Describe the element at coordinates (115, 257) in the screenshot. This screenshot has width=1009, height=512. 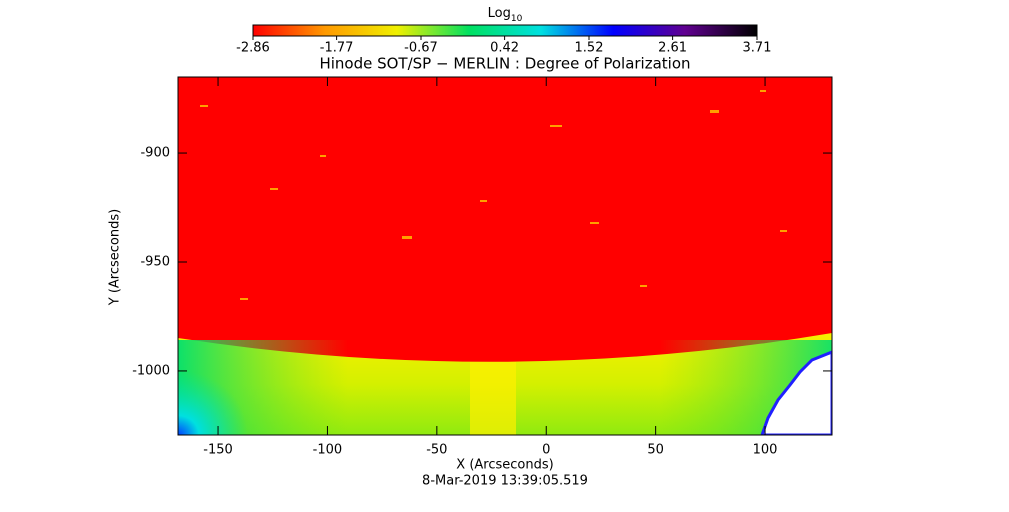
I see `y-axis-label: Y (Arcseconds)` at that location.